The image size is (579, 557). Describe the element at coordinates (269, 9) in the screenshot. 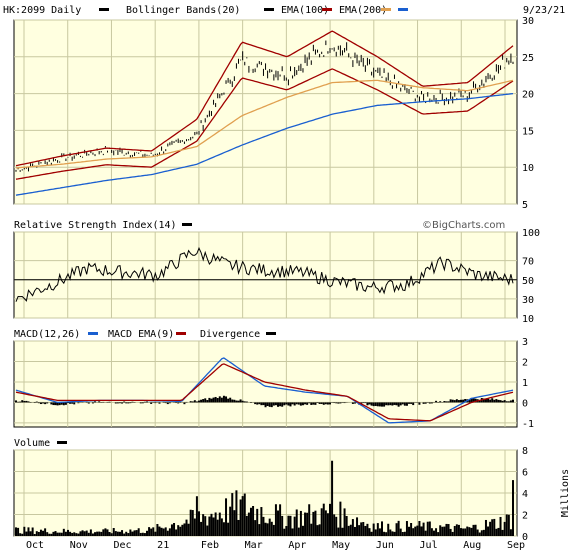

I see `legend-bollinger-swatch` at that location.